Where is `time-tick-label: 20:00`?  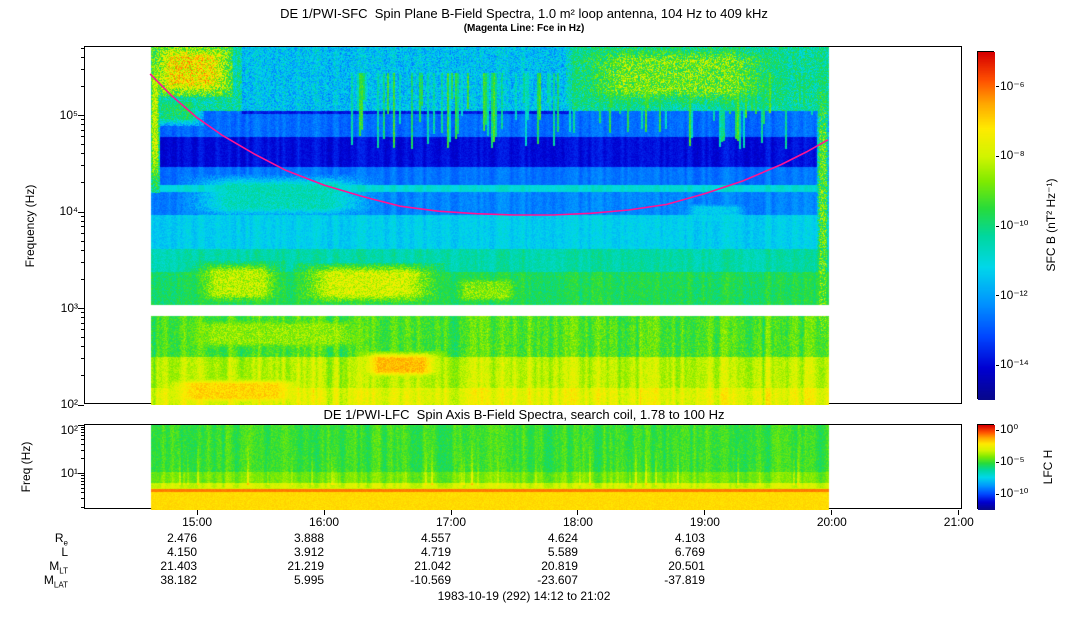
time-tick-label: 20:00 is located at coordinates (831, 522).